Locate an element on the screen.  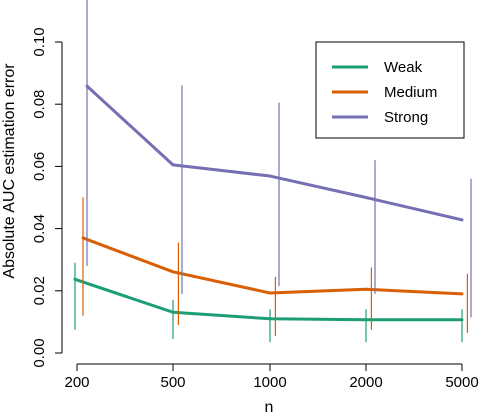
legend-label: Strong is located at coordinates (406, 117).